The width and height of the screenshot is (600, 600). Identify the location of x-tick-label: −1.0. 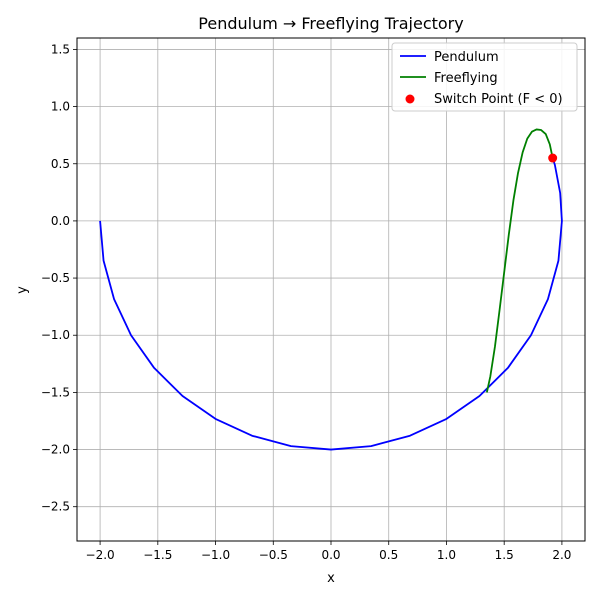
(215, 555).